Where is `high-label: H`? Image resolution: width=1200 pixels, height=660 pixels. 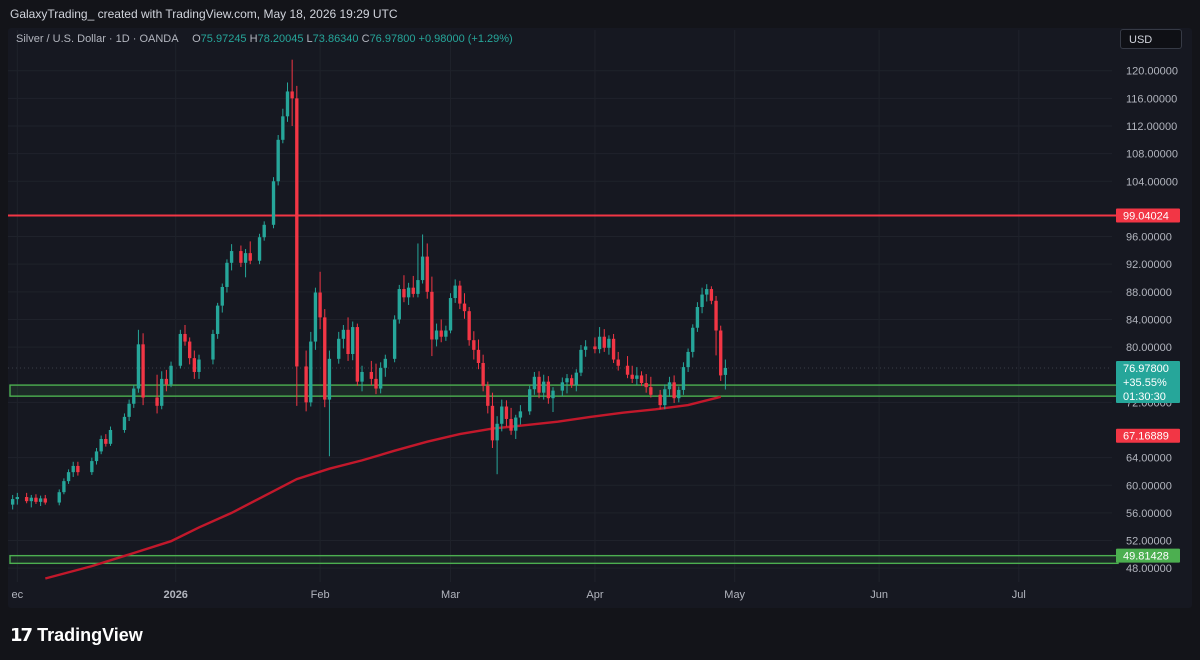 high-label: H is located at coordinates (253, 39).